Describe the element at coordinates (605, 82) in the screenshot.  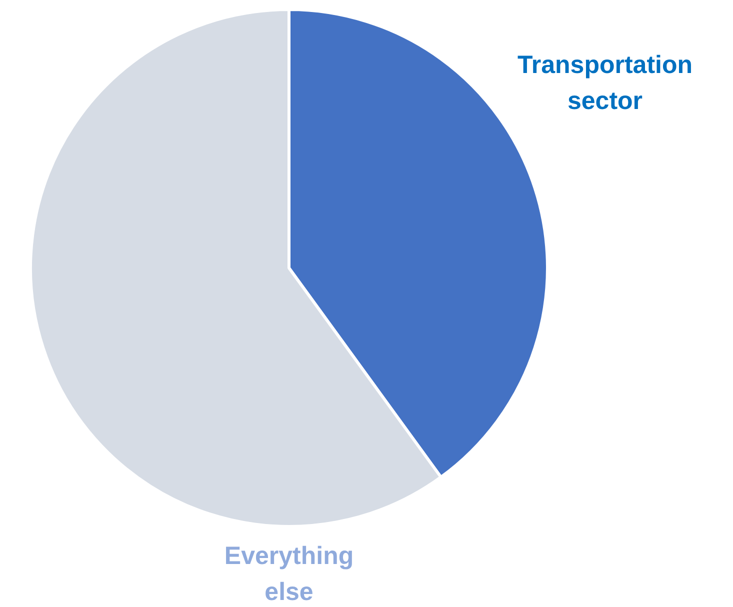
I see `slice-label: Transportation sector` at that location.